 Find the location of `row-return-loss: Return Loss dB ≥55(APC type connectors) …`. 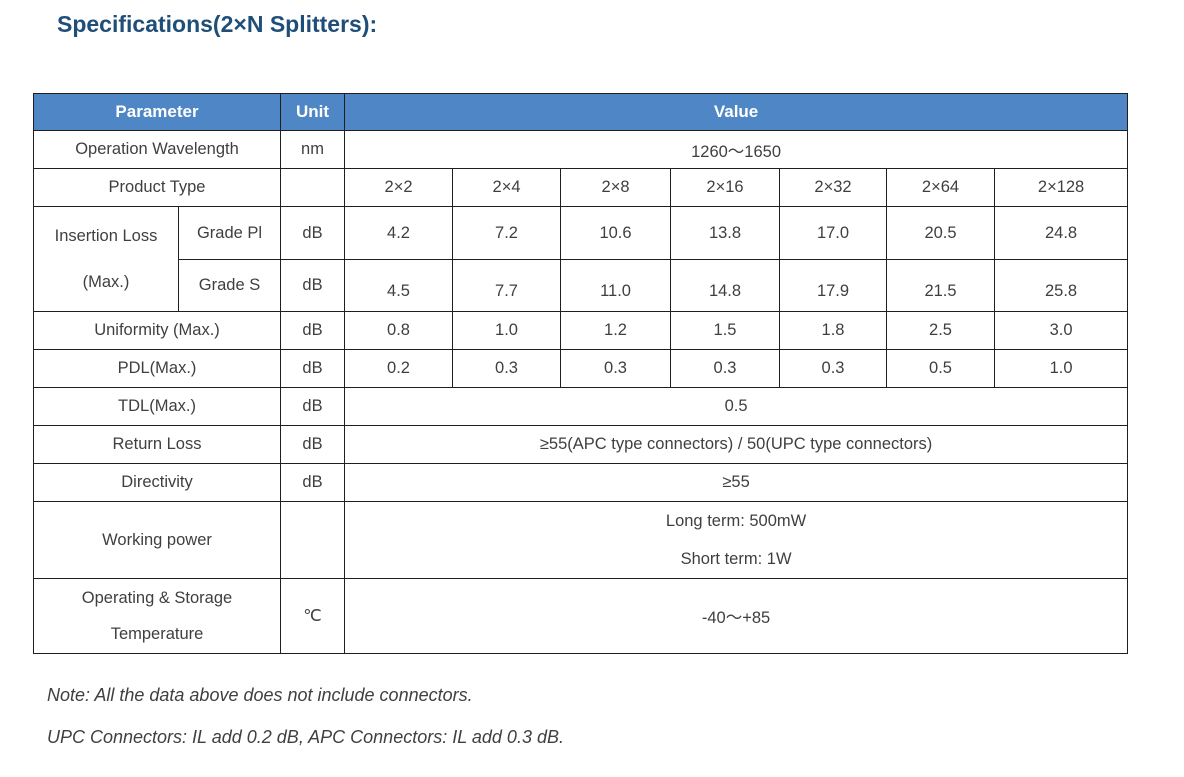

row-return-loss: Return Loss dB ≥55(APC type connectors) … is located at coordinates (580, 444).